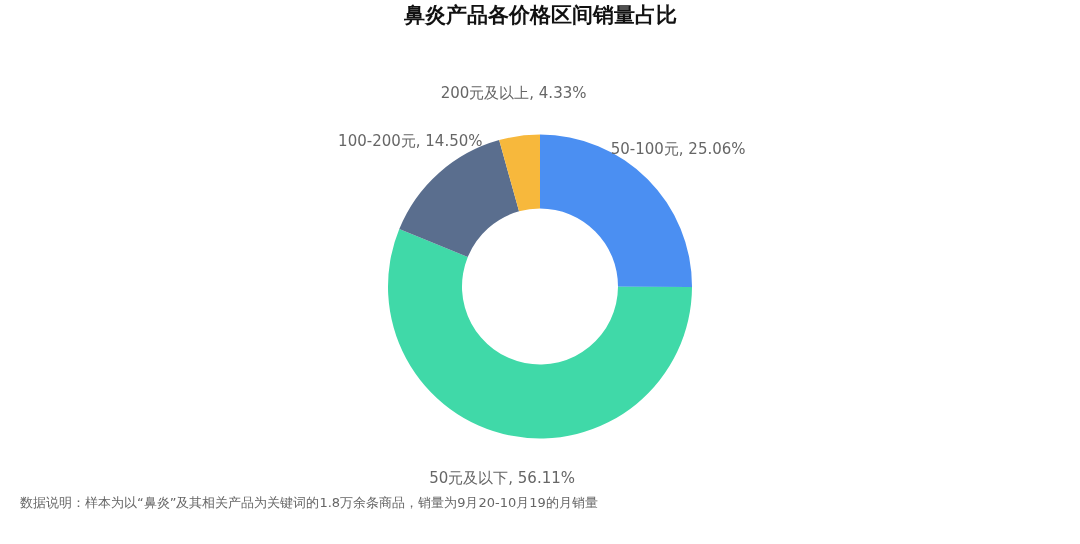 Image resolution: width=1080 pixels, height=544 pixels. I want to click on slice-label: 50-100元, 25.06%, so click(678, 148).